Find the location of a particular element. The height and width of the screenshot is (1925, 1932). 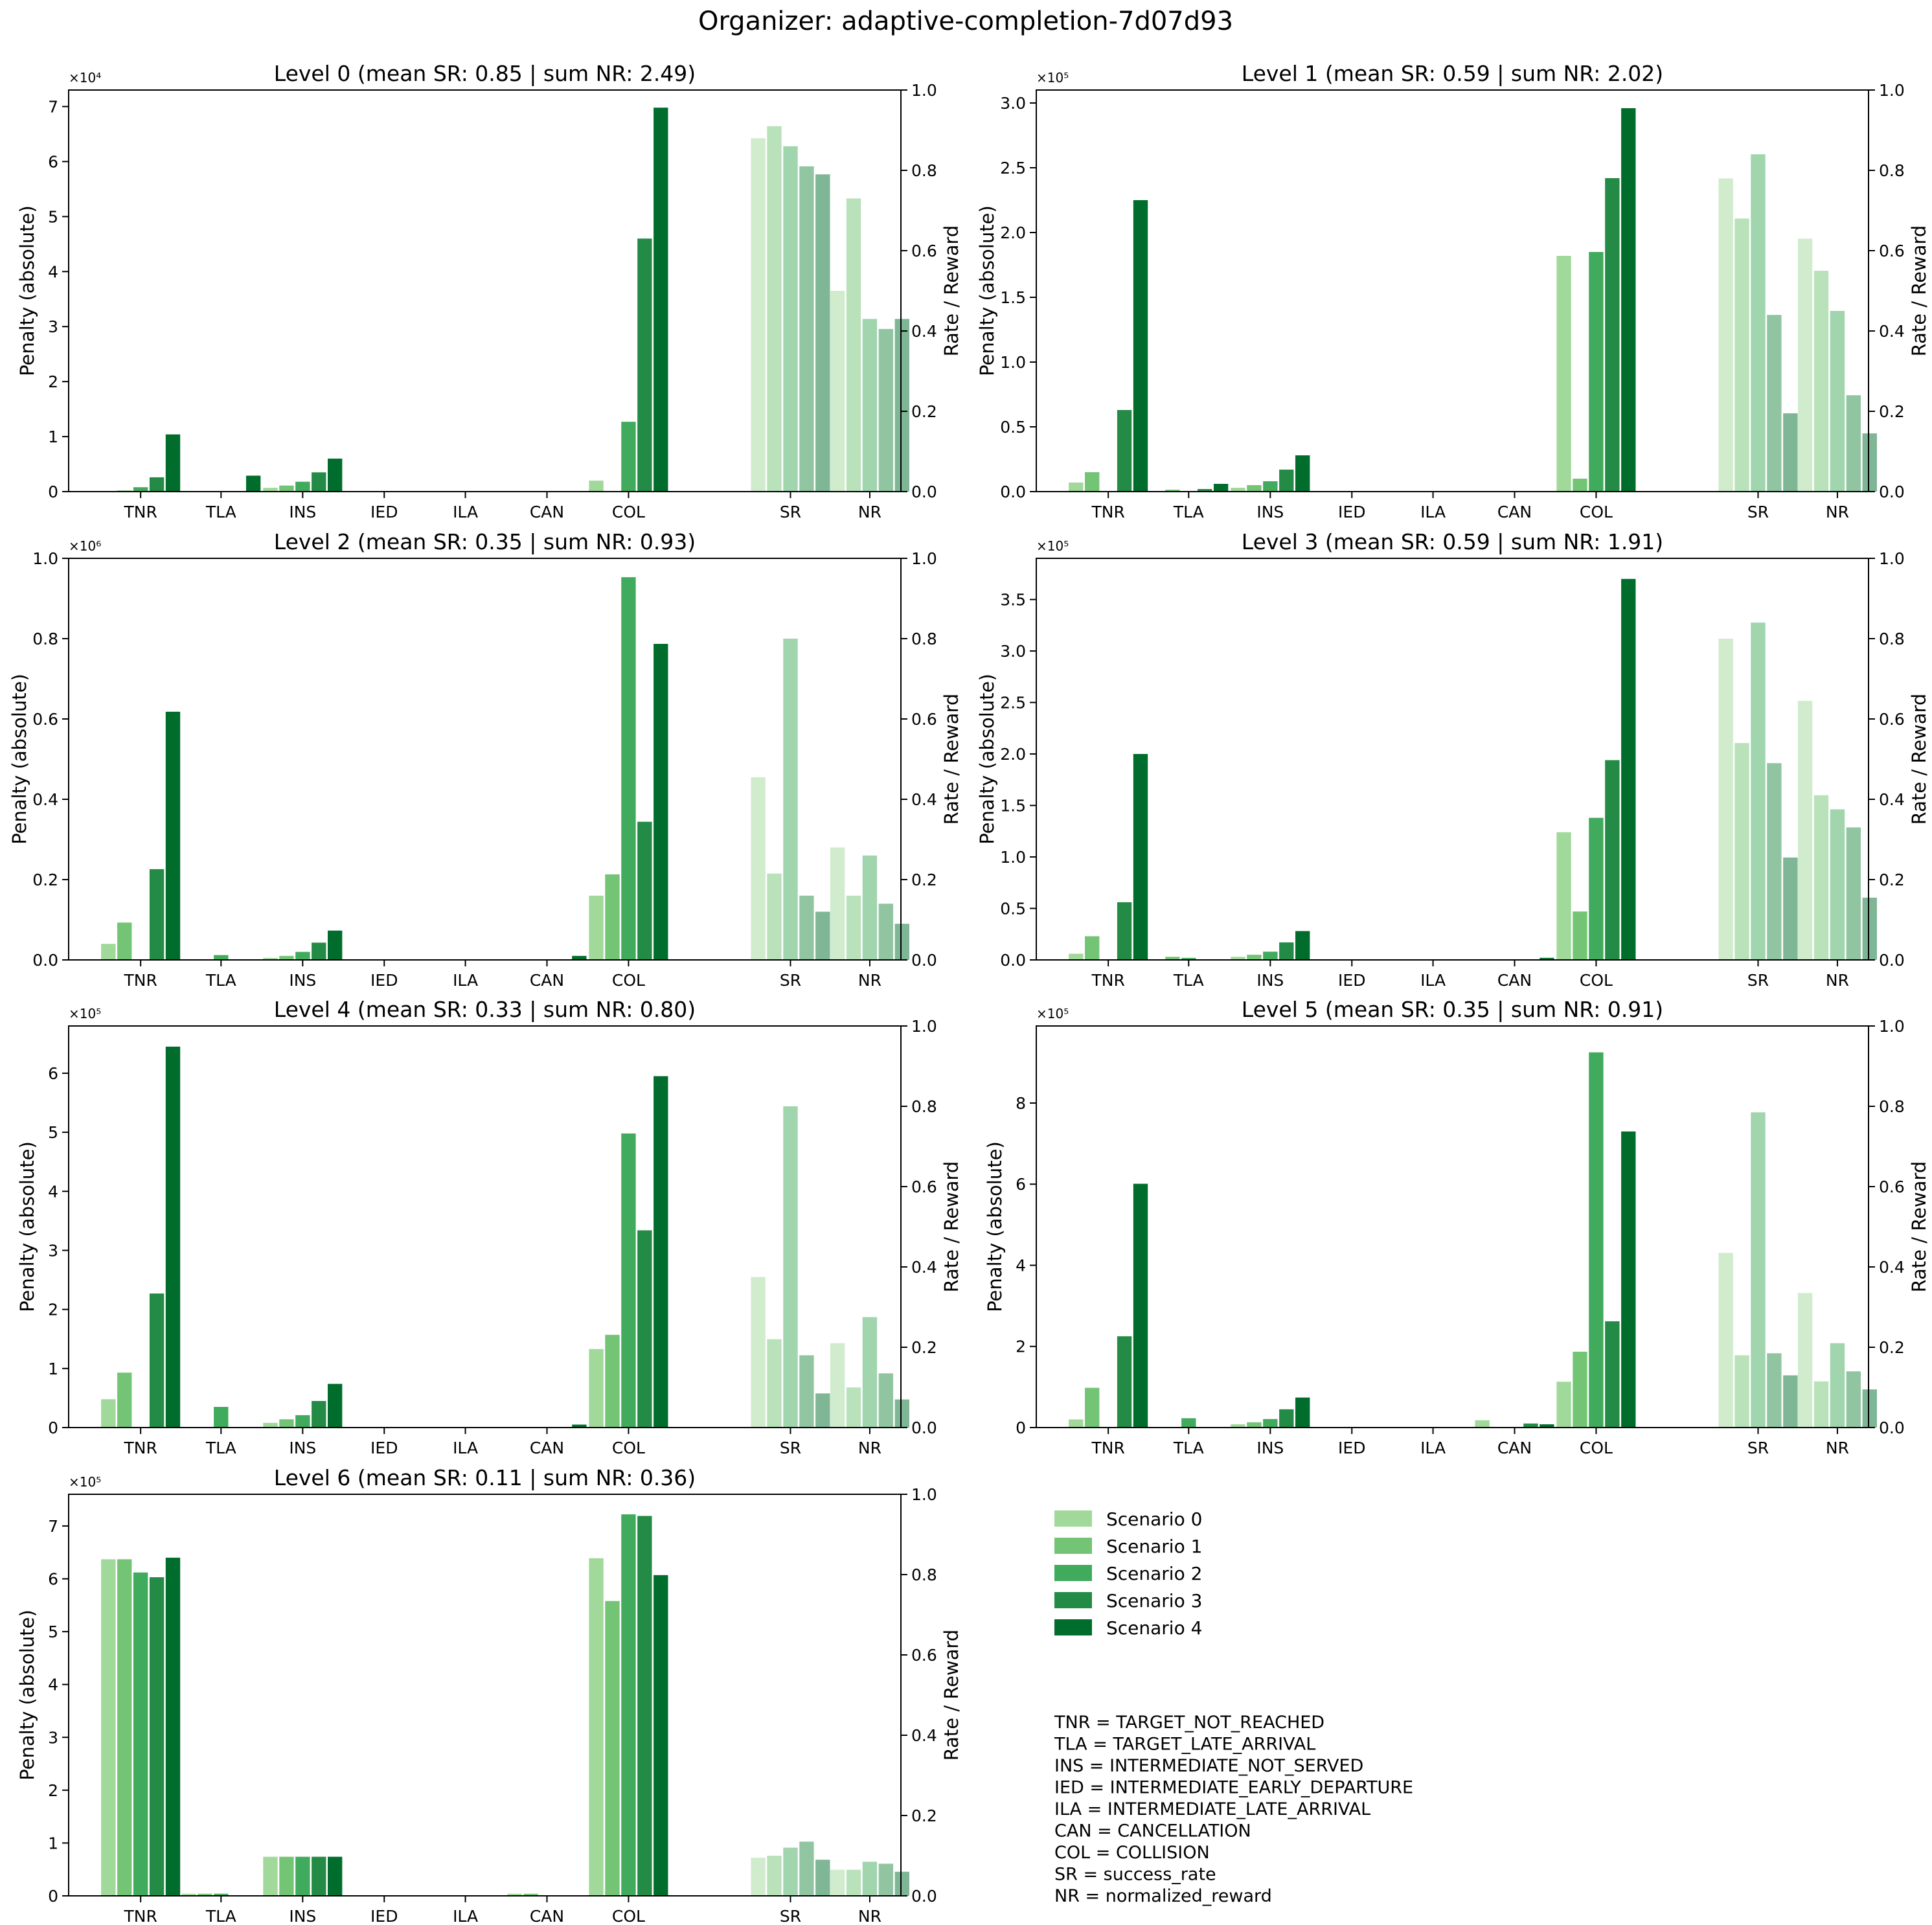

abbreviation-line: SR = success_rate is located at coordinates (1135, 1875).